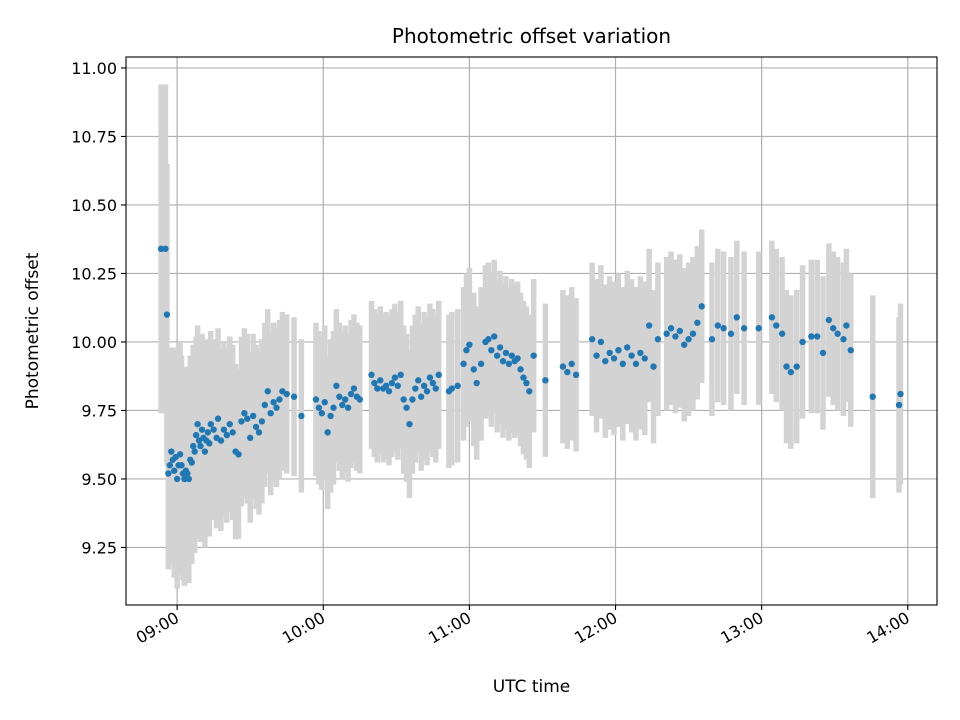  Describe the element at coordinates (99, 479) in the screenshot. I see `y-tick-label: 9.50` at that location.